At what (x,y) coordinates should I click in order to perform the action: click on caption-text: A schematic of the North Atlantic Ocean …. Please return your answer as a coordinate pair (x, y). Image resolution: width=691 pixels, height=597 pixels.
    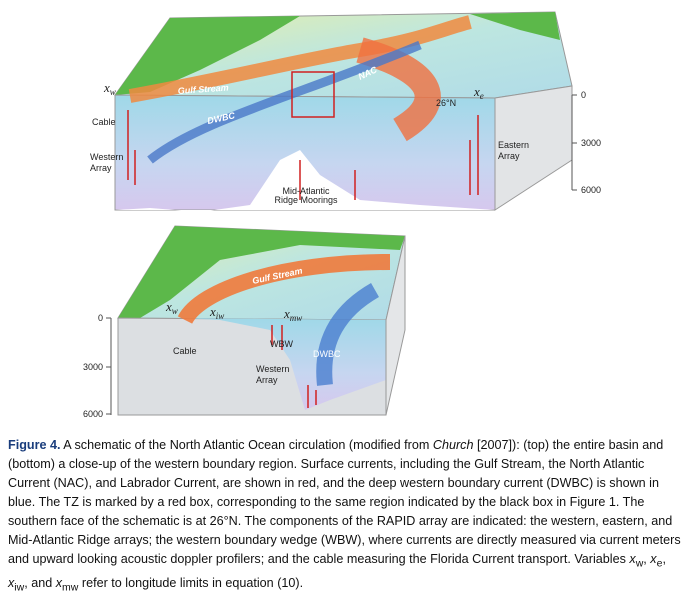
    Looking at the image, I should click on (246, 445).